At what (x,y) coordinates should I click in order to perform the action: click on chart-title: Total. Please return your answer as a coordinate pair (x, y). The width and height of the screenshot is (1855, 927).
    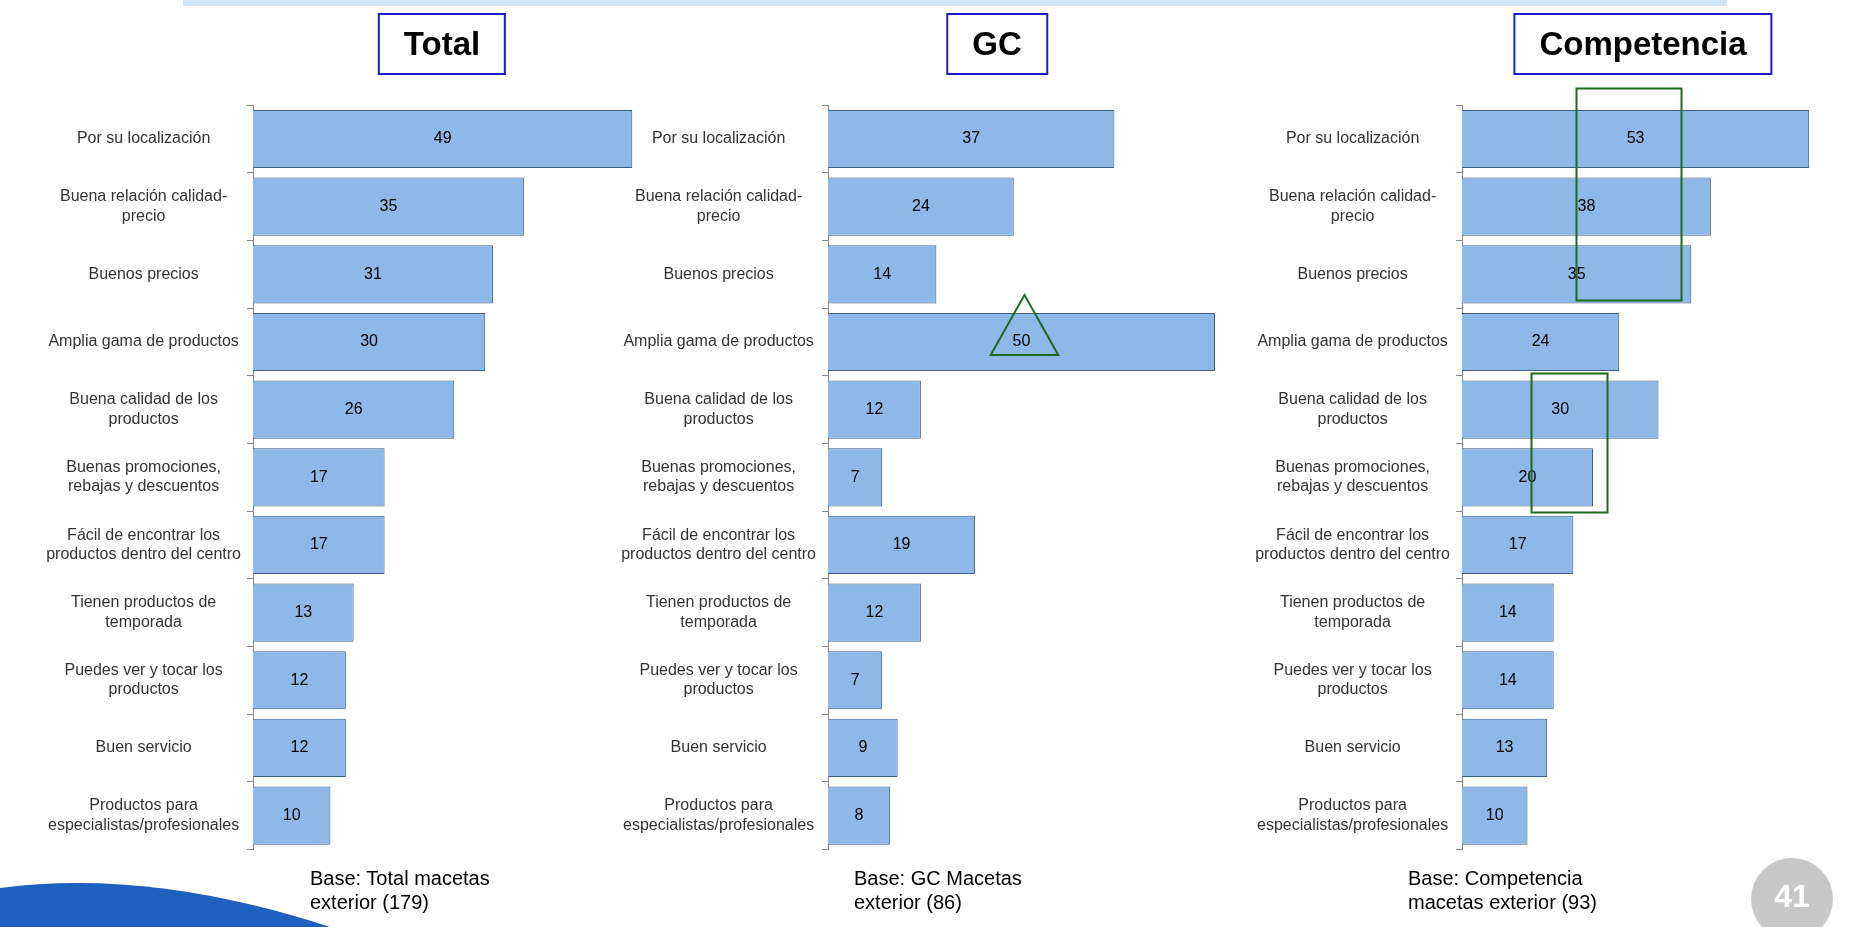
    Looking at the image, I should click on (442, 44).